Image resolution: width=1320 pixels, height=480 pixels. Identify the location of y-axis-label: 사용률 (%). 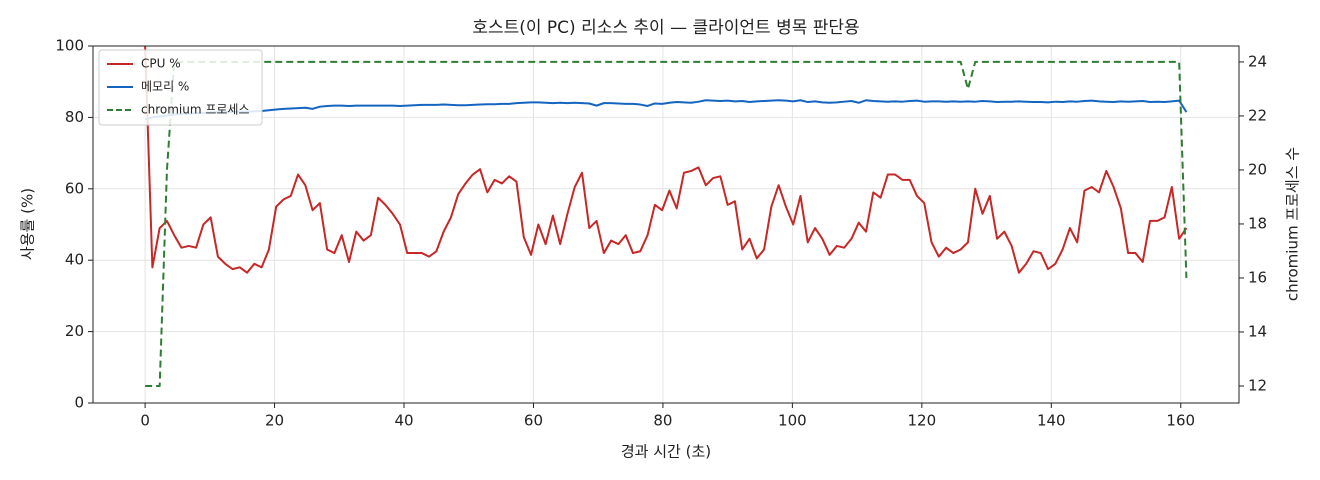
(28, 224).